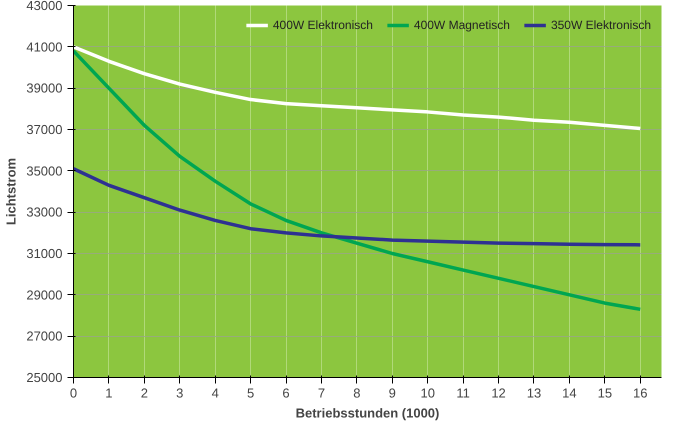 The width and height of the screenshot is (676, 423). Describe the element at coordinates (322, 393) in the screenshot. I see `x-tick-label: 7` at that location.